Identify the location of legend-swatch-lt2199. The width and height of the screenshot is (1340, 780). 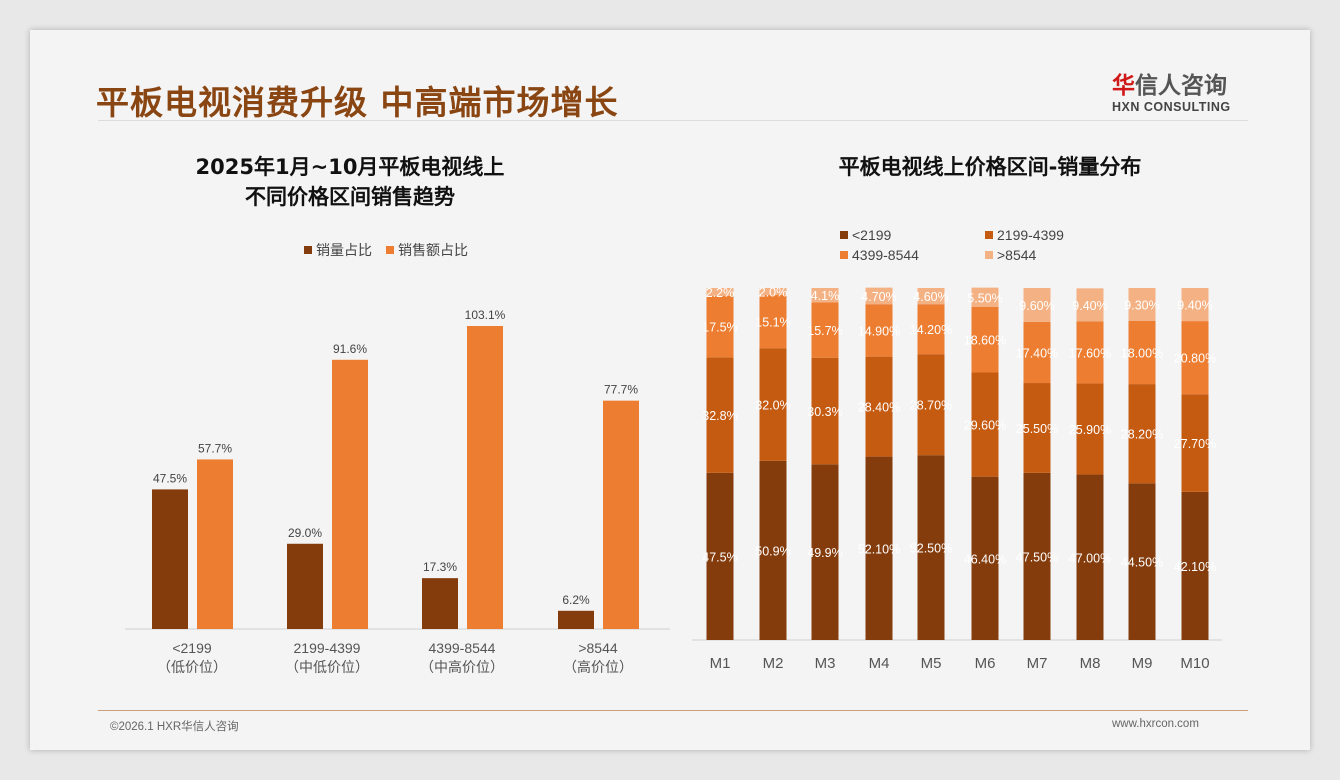
(844, 235).